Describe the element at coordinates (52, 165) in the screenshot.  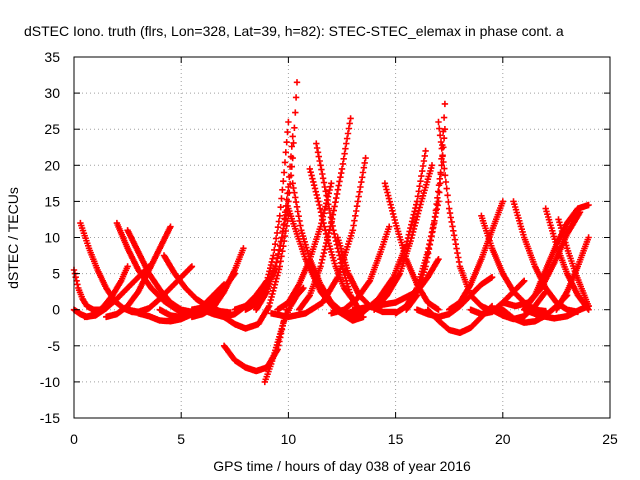
I see `y-tick-label: 20` at that location.